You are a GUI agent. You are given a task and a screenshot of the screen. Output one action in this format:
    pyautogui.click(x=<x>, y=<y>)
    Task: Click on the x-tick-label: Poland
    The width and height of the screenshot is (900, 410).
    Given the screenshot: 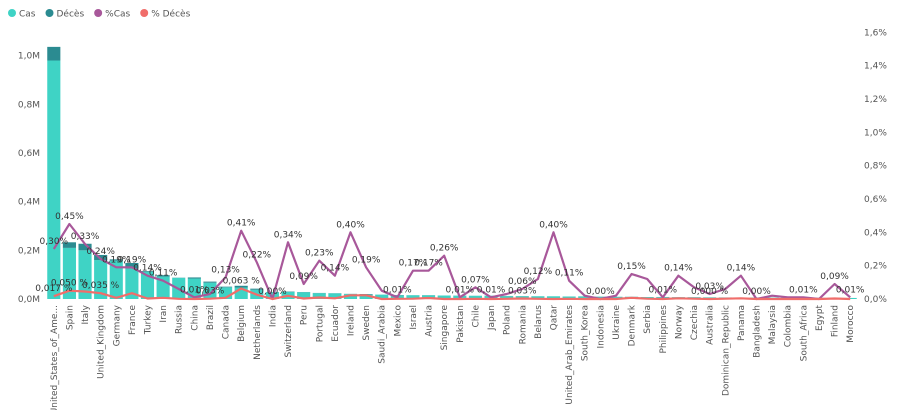 What is the action you would take?
    pyautogui.click(x=508, y=320)
    